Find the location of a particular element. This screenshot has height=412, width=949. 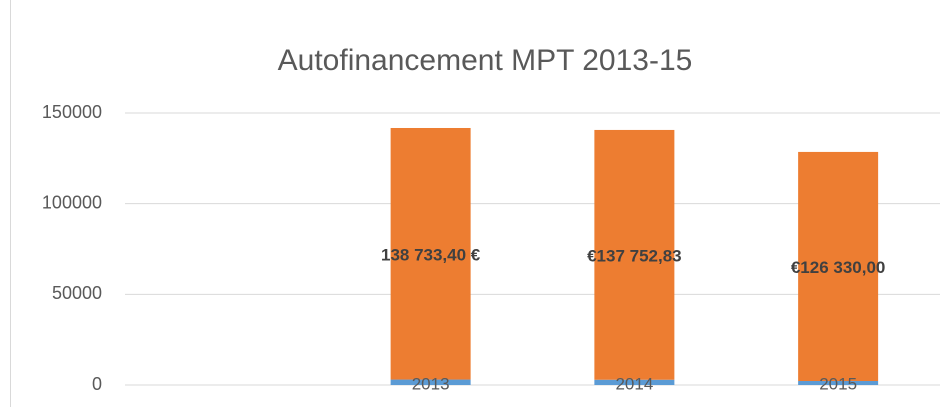

x-tick-label: 2015 is located at coordinates (838, 383).